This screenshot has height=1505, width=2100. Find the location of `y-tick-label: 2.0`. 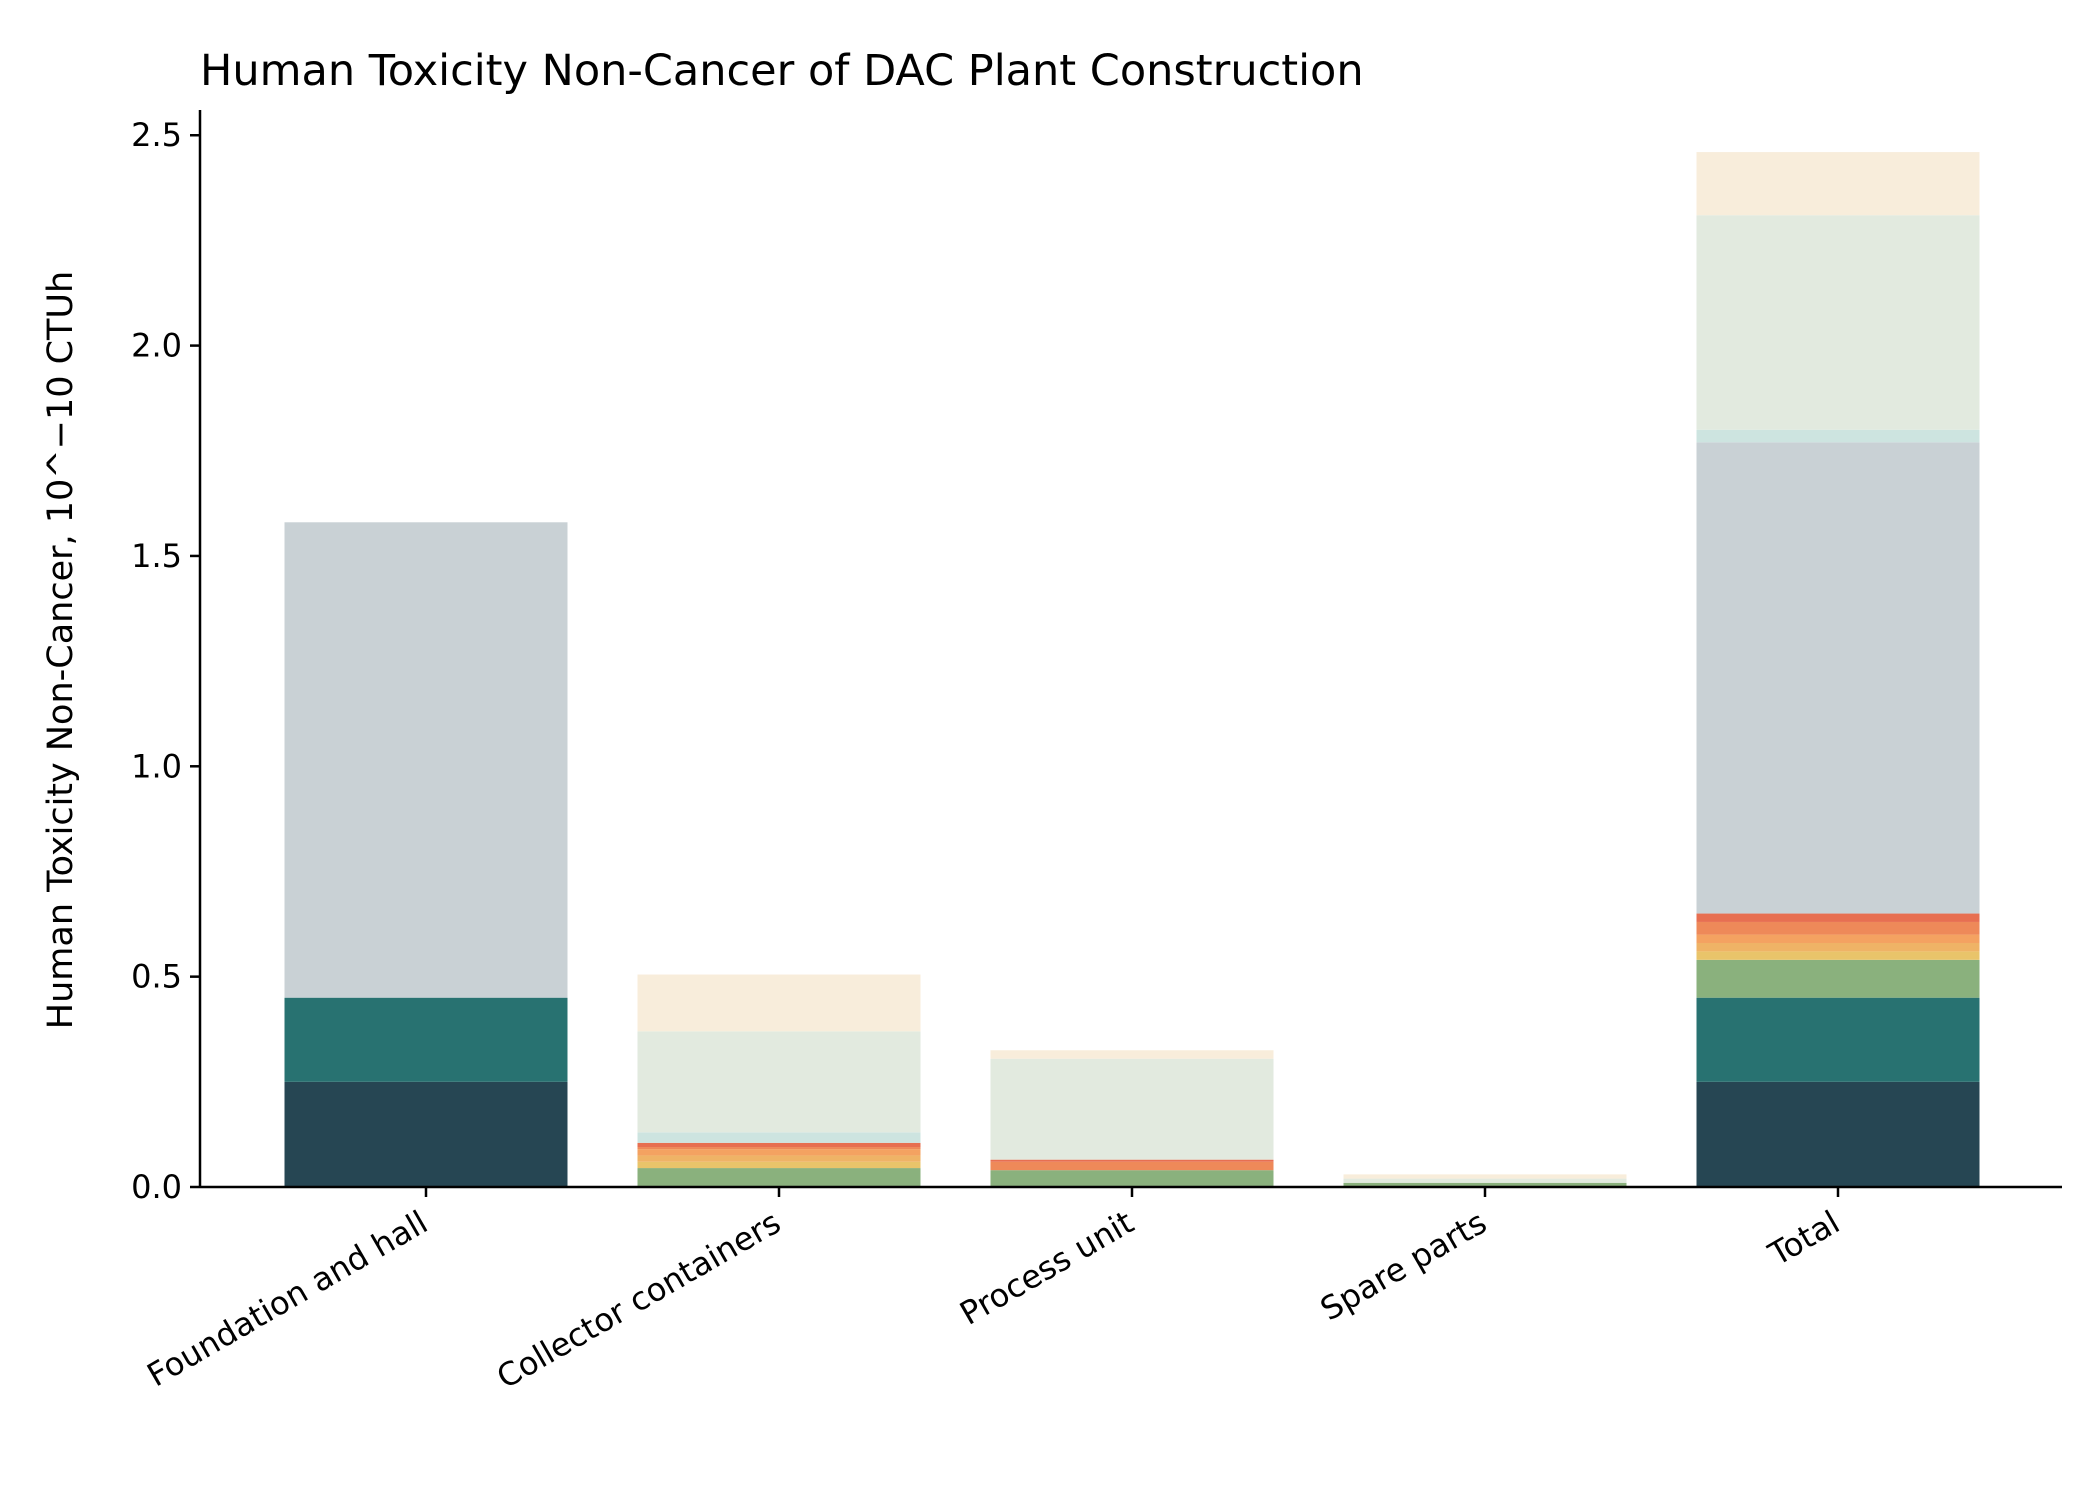

y-tick-label: 2.0 is located at coordinates (156, 346).